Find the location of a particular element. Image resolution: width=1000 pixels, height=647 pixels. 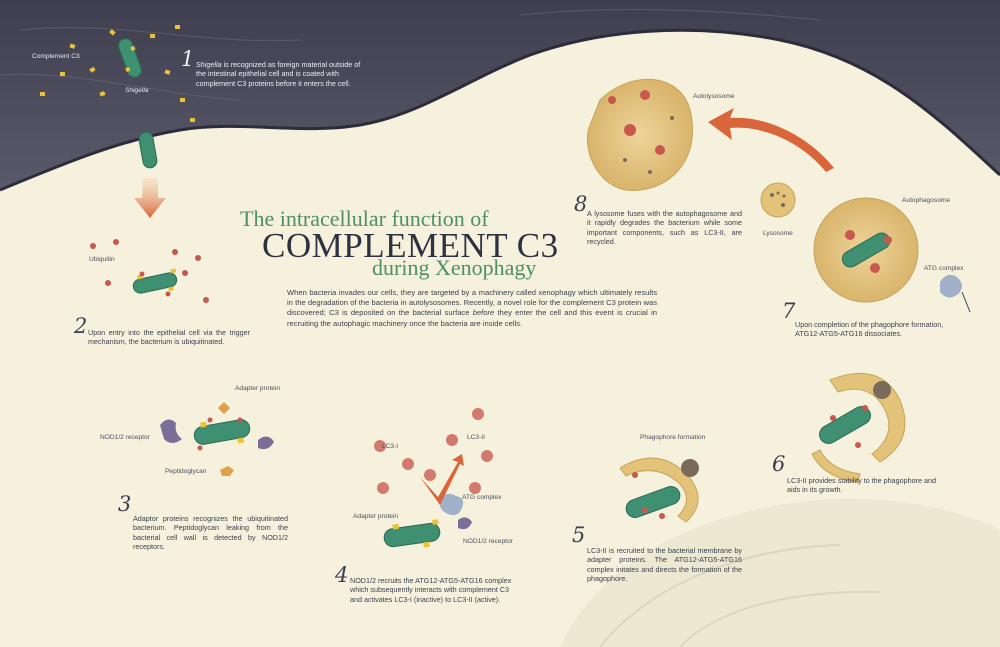

label-complement-c3: Complement C3 is located at coordinates (56, 56).